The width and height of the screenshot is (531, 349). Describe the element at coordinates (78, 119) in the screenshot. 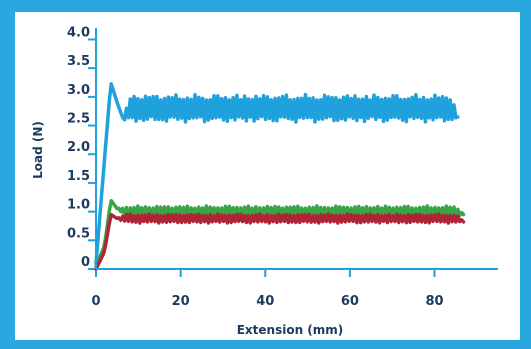

I see `y-tick-label: 2.5` at that location.